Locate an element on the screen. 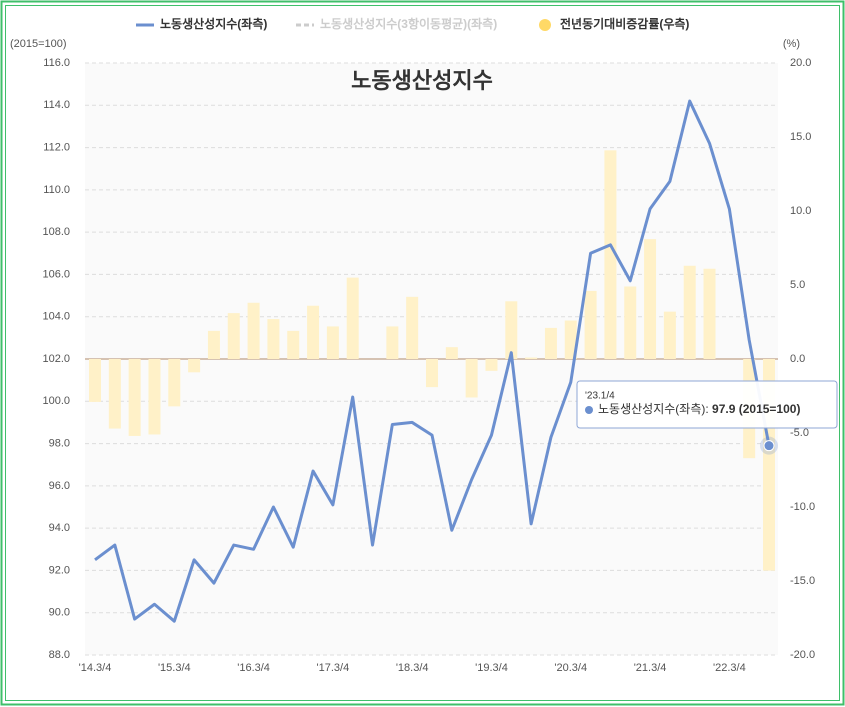  y-tick-label: 108.0 is located at coordinates (56, 232).